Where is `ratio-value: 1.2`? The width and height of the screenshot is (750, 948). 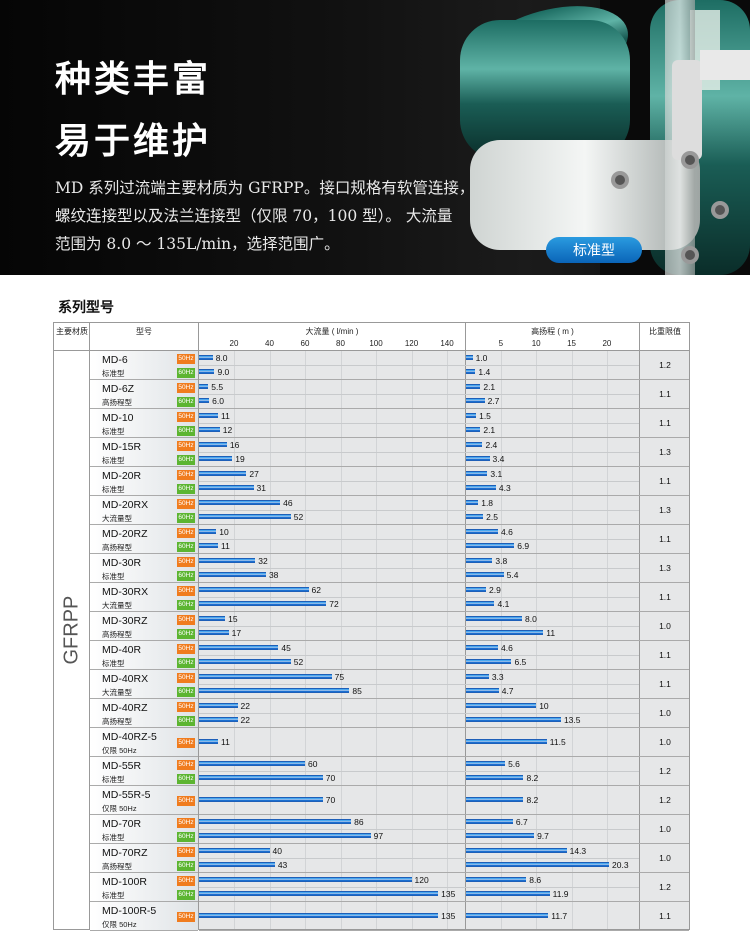
ratio-value: 1.2 is located at coordinates (665, 800).